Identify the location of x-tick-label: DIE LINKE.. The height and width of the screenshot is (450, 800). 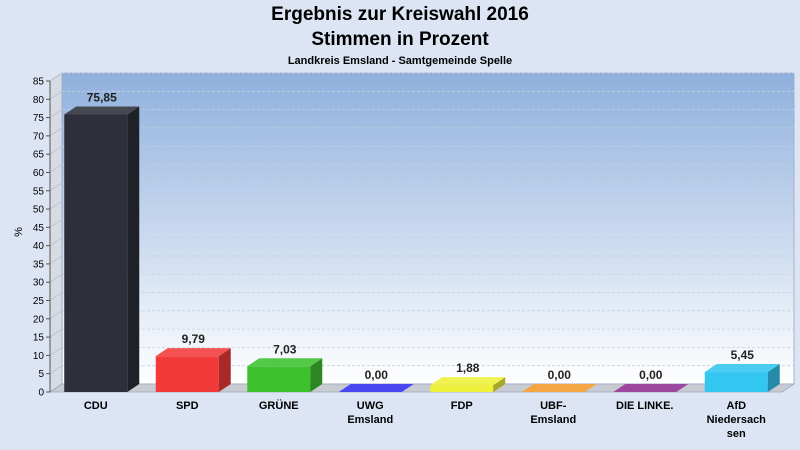
(644, 406).